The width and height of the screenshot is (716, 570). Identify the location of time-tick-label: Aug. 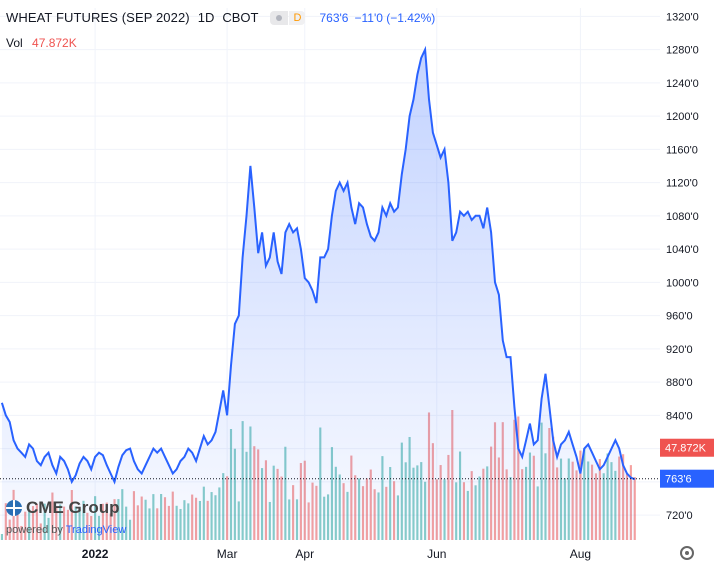
(580, 554).